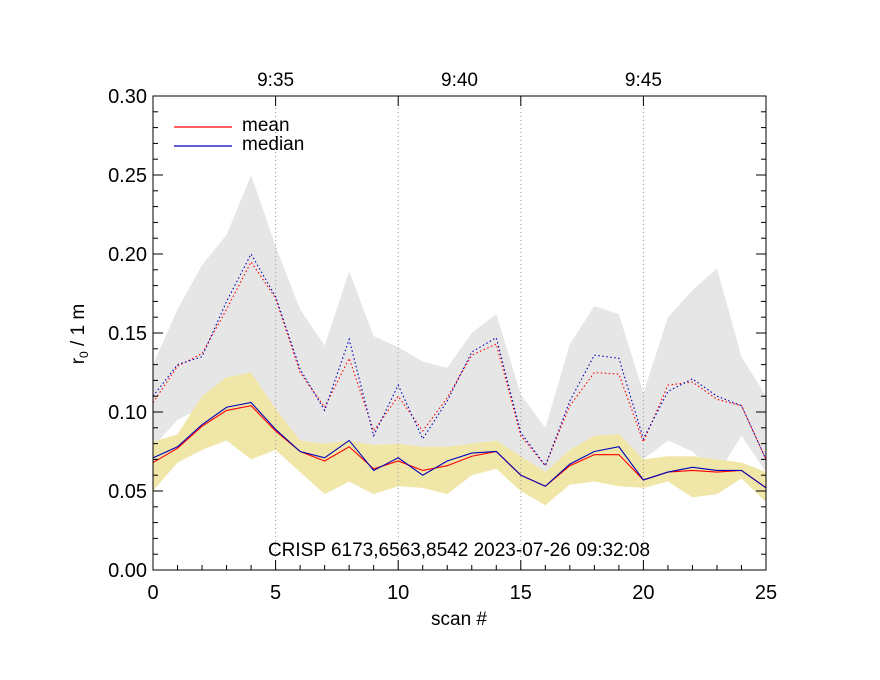  What do you see at coordinates (152, 593) in the screenshot?
I see `x-tick-label-0: 0` at bounding box center [152, 593].